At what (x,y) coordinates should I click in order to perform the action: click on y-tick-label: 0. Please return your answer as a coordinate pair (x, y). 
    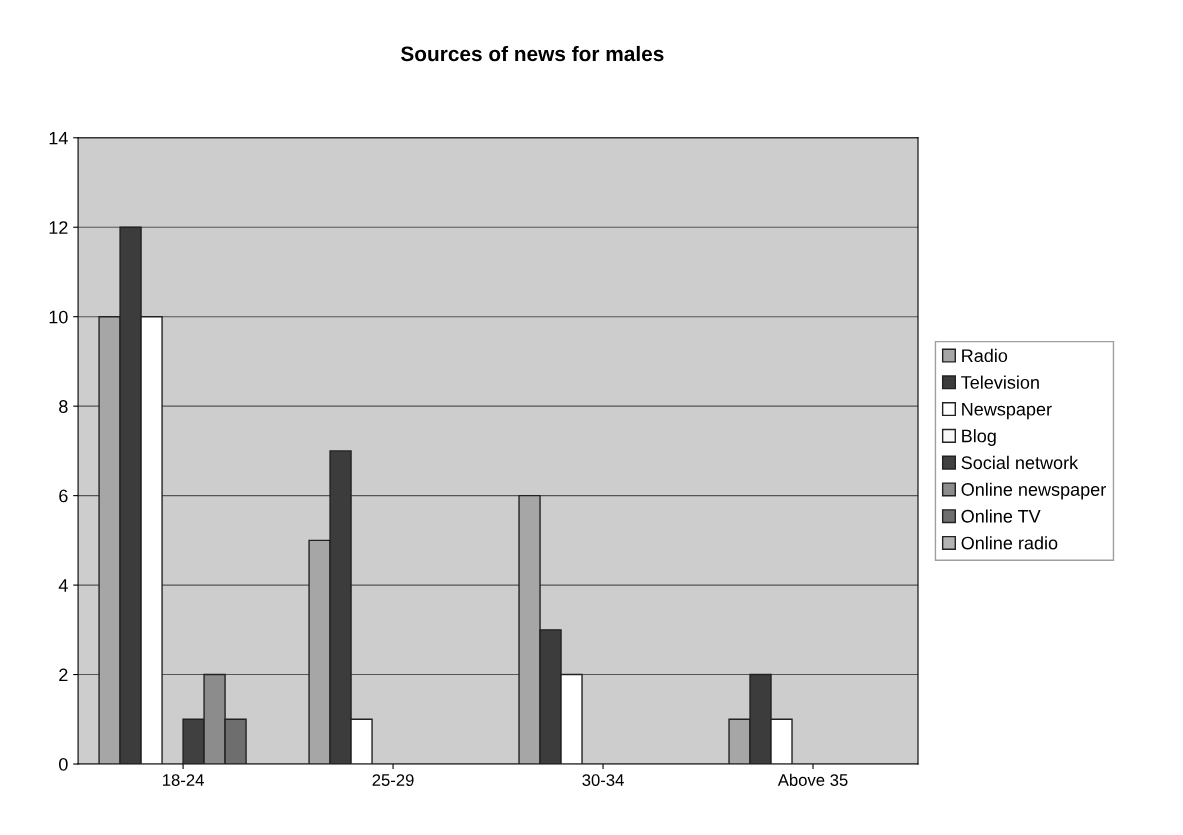
    Looking at the image, I should click on (63, 764).